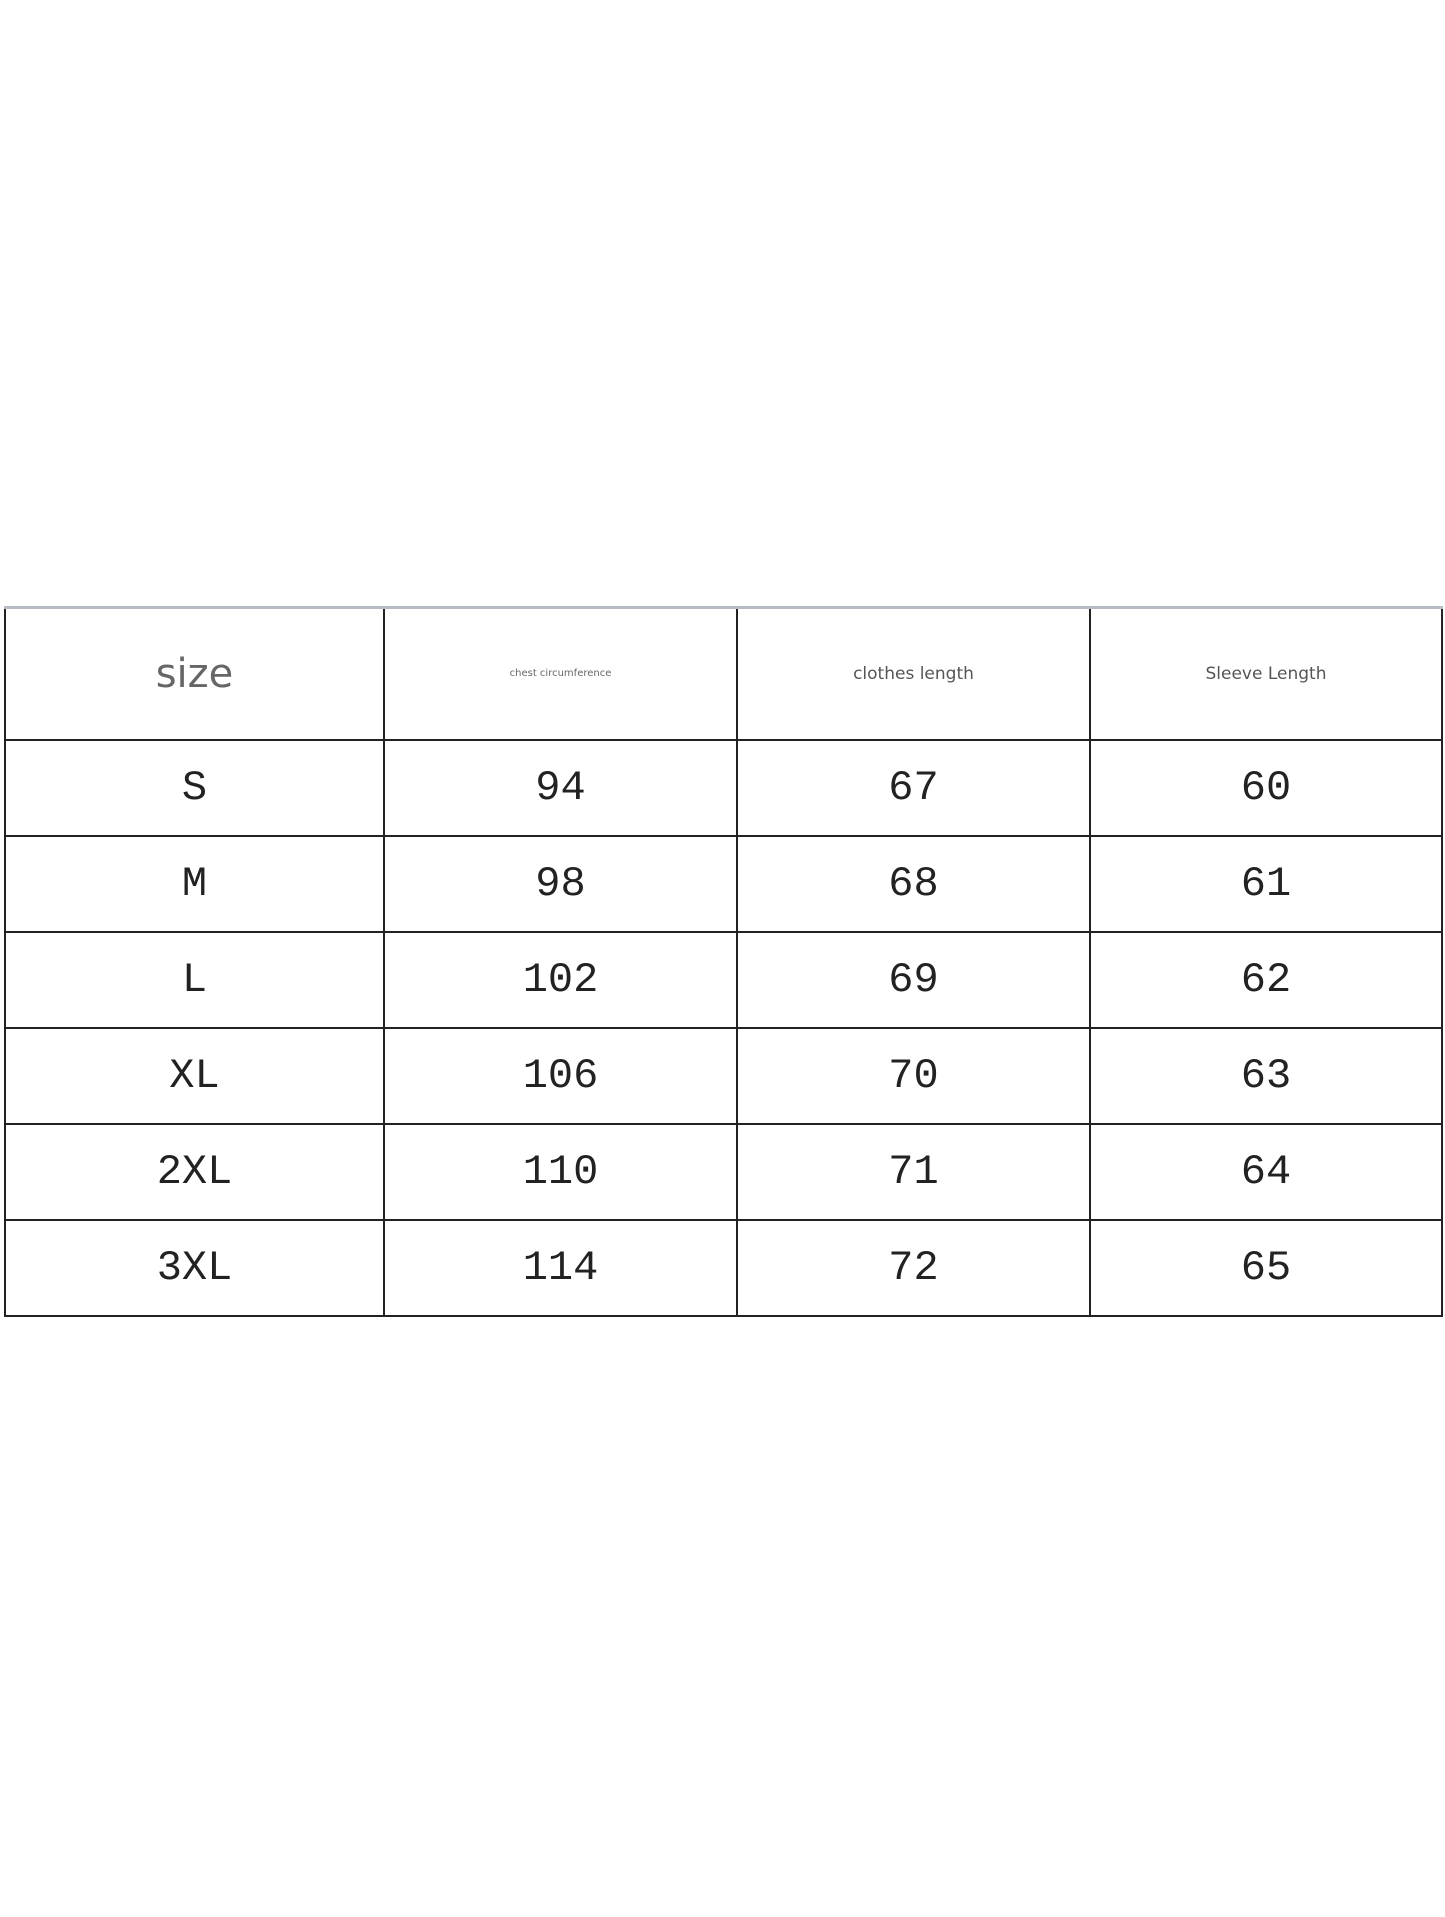 This screenshot has width=1445, height=1917. I want to click on header-size: size, so click(194, 673).